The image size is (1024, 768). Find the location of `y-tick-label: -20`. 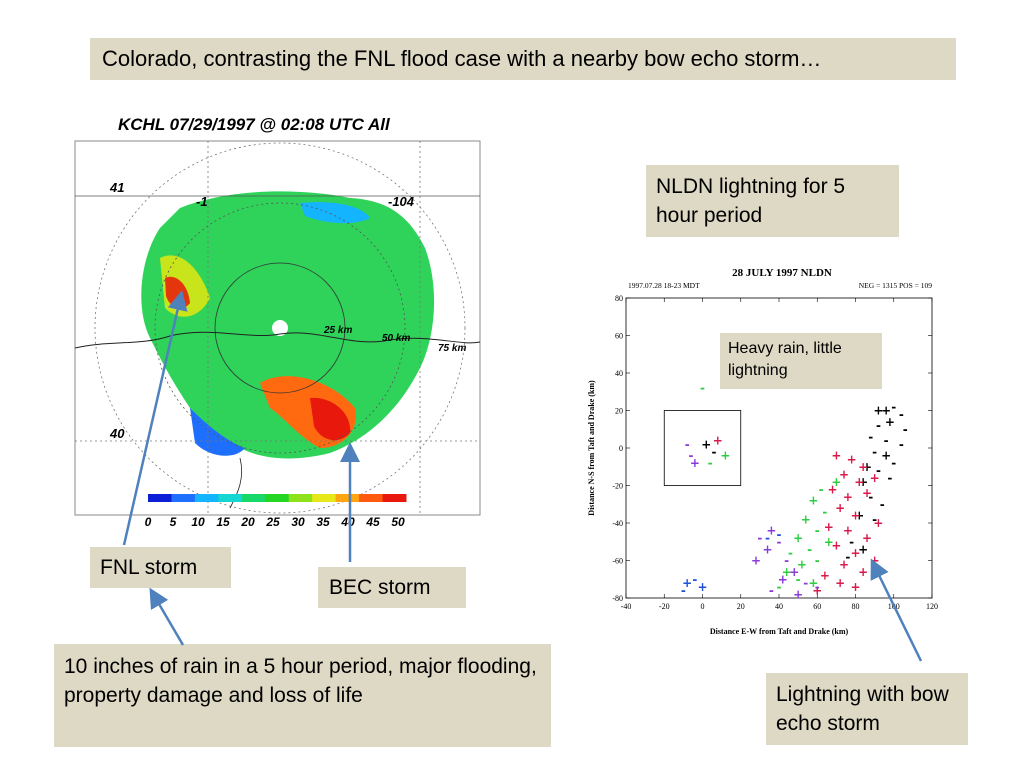

y-tick-label: -20 is located at coordinates (617, 486).